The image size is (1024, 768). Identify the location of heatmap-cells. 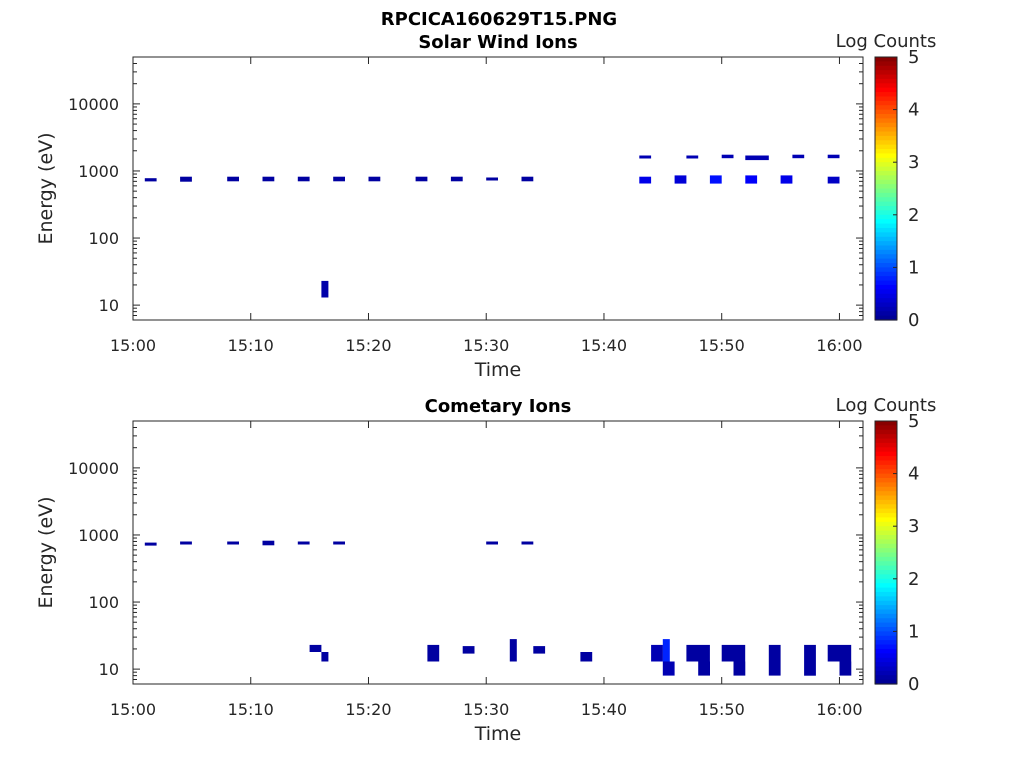
(492, 226).